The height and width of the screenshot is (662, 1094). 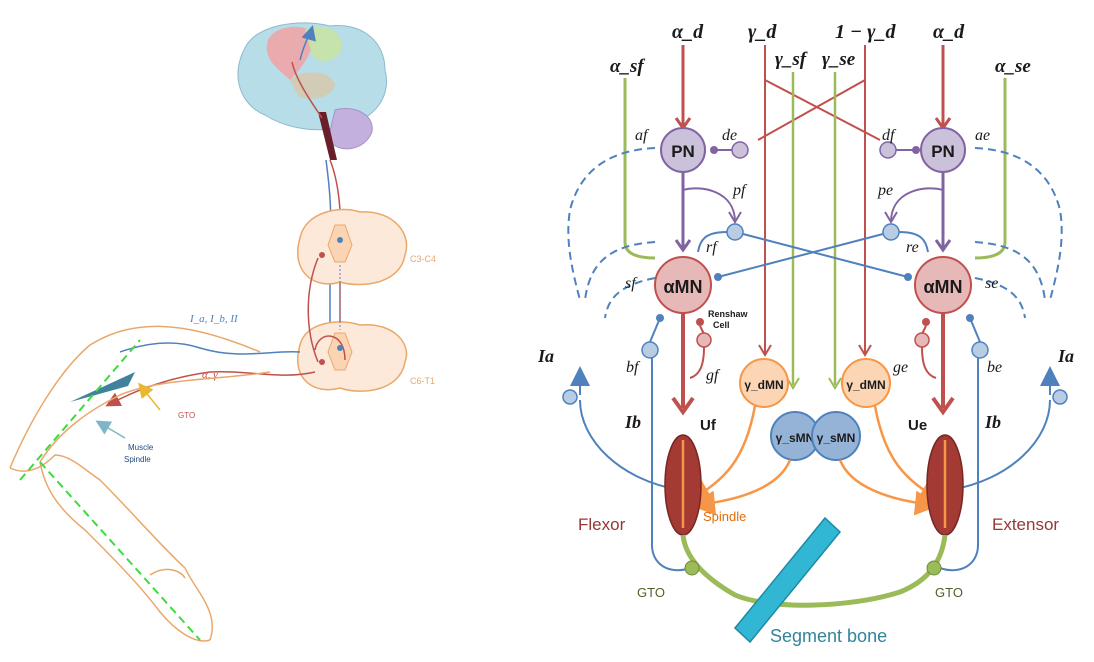 What do you see at coordinates (545, 356) in the screenshot?
I see `label-ia-left: Ia` at bounding box center [545, 356].